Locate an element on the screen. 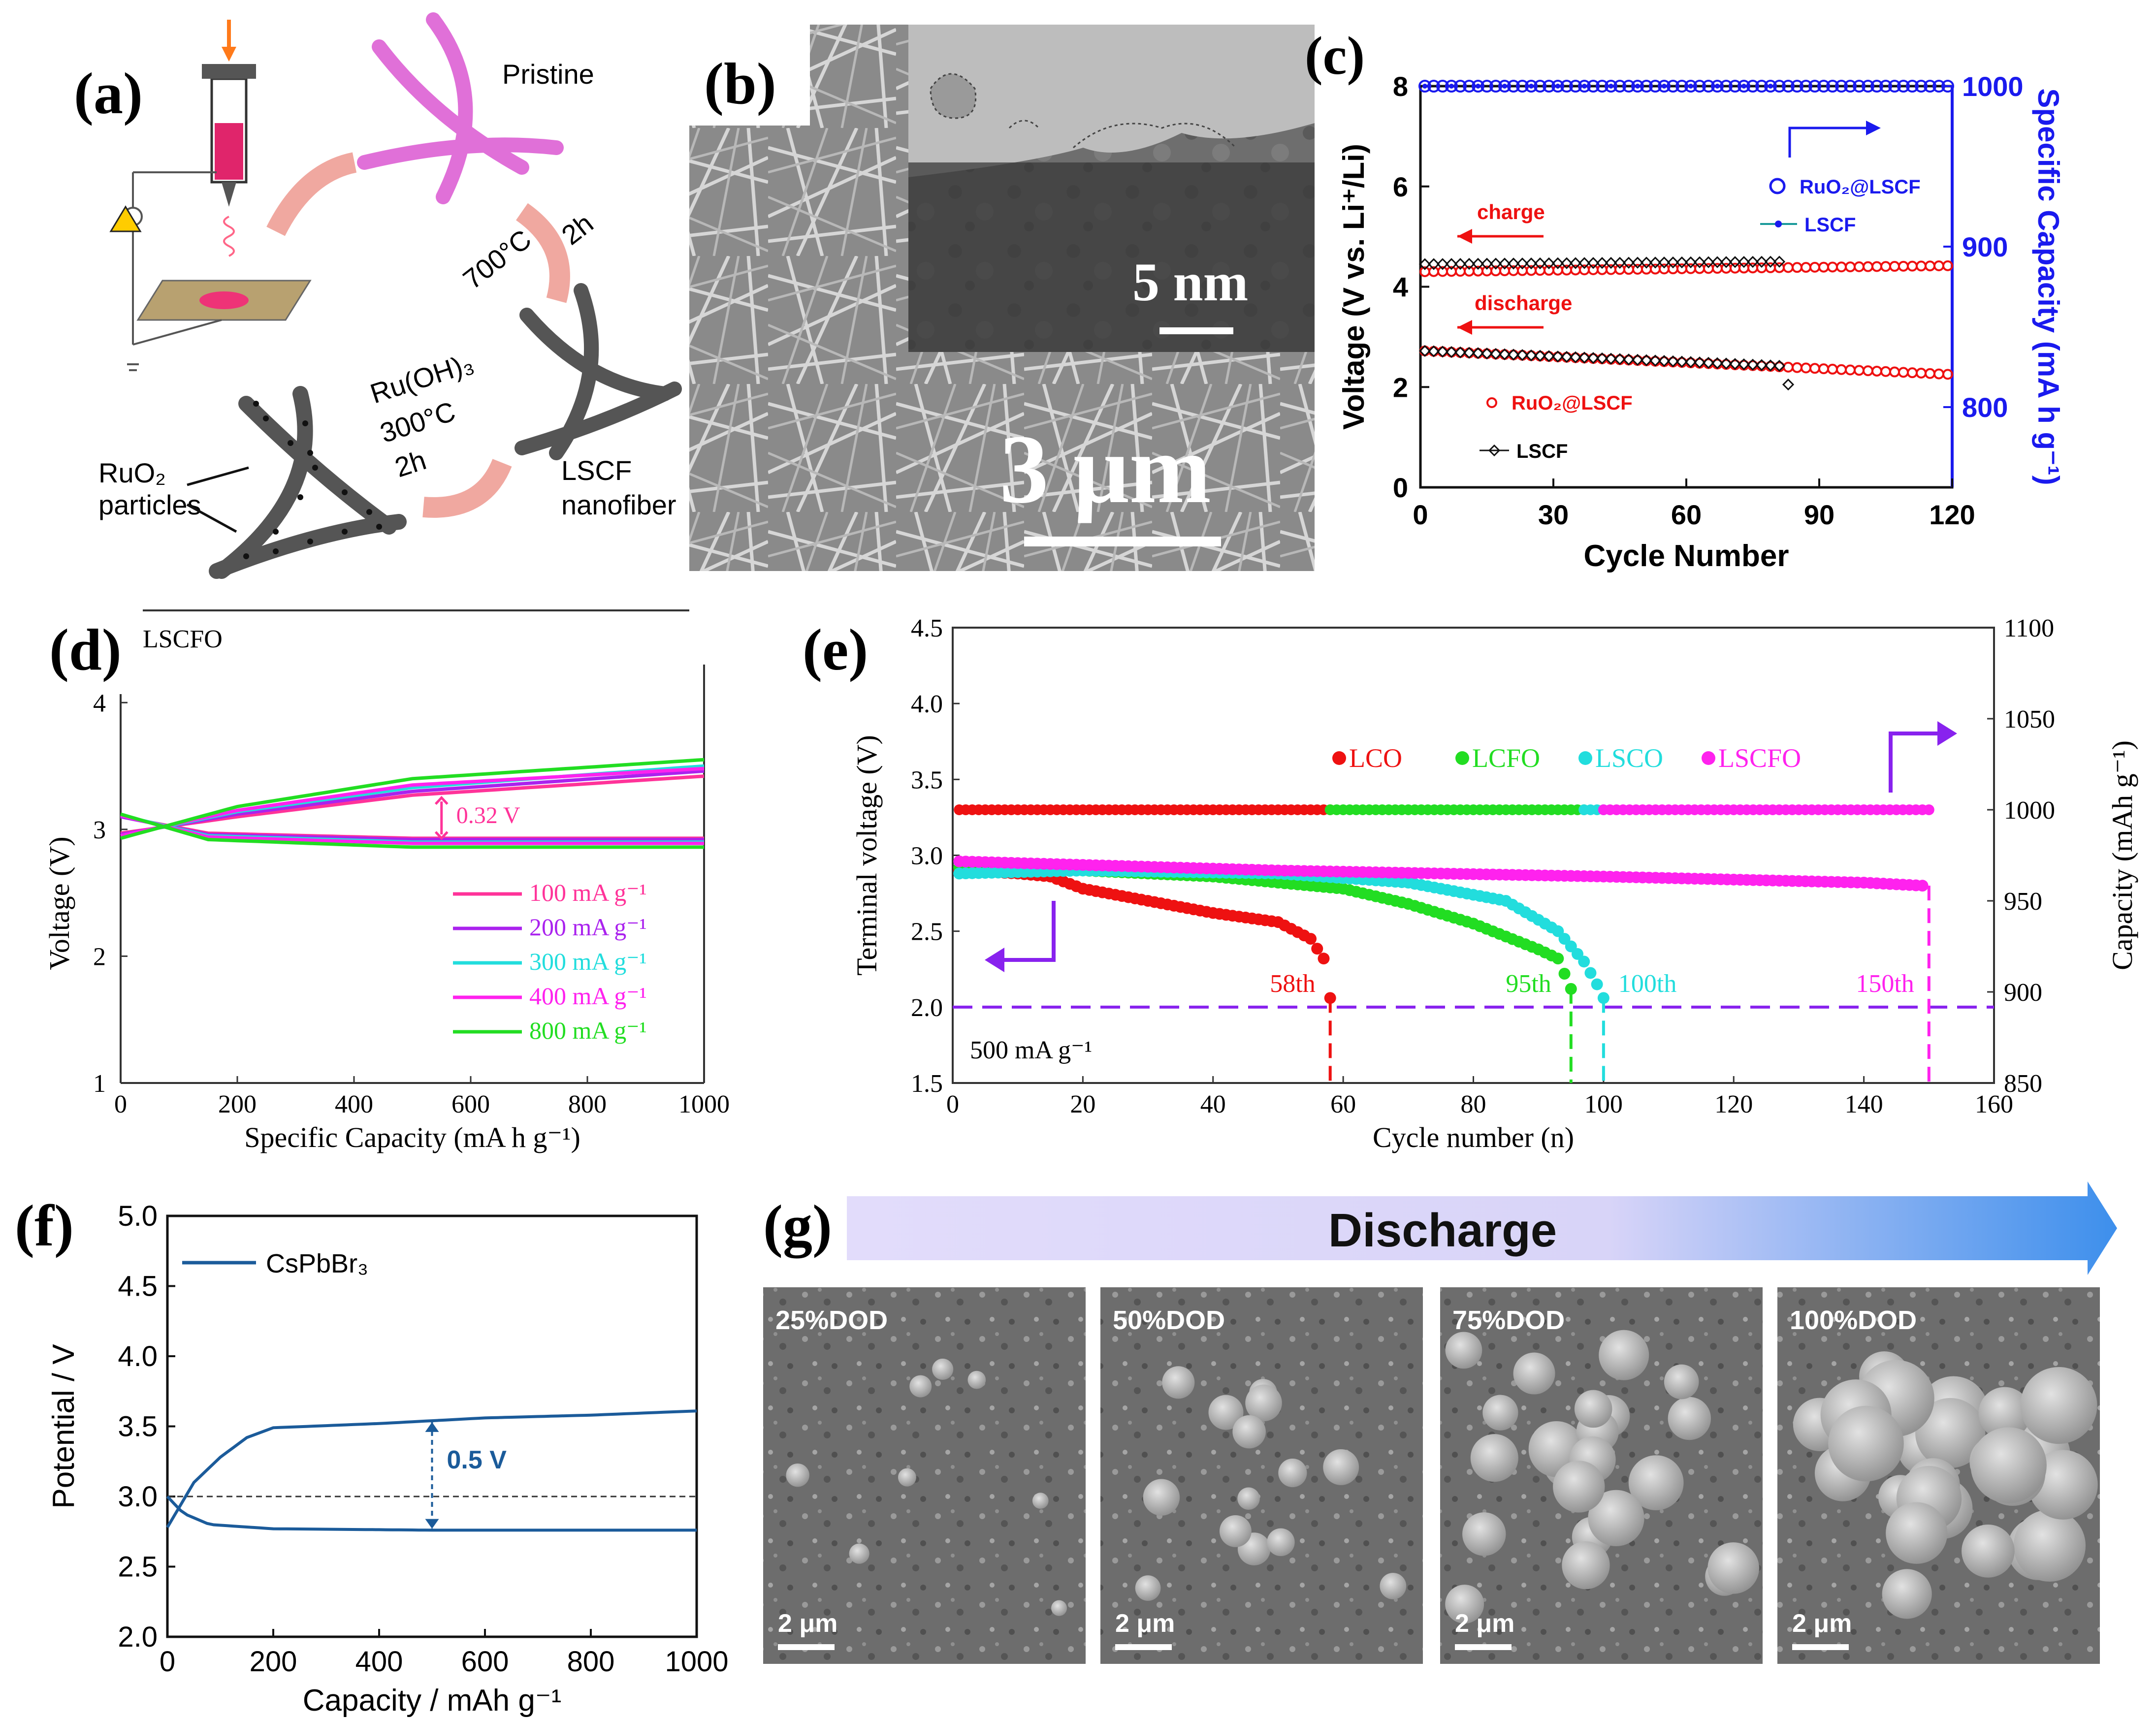 This screenshot has width=2156, height=1719. chart-d-gap-annotation: 0.32 V is located at coordinates (488, 815).